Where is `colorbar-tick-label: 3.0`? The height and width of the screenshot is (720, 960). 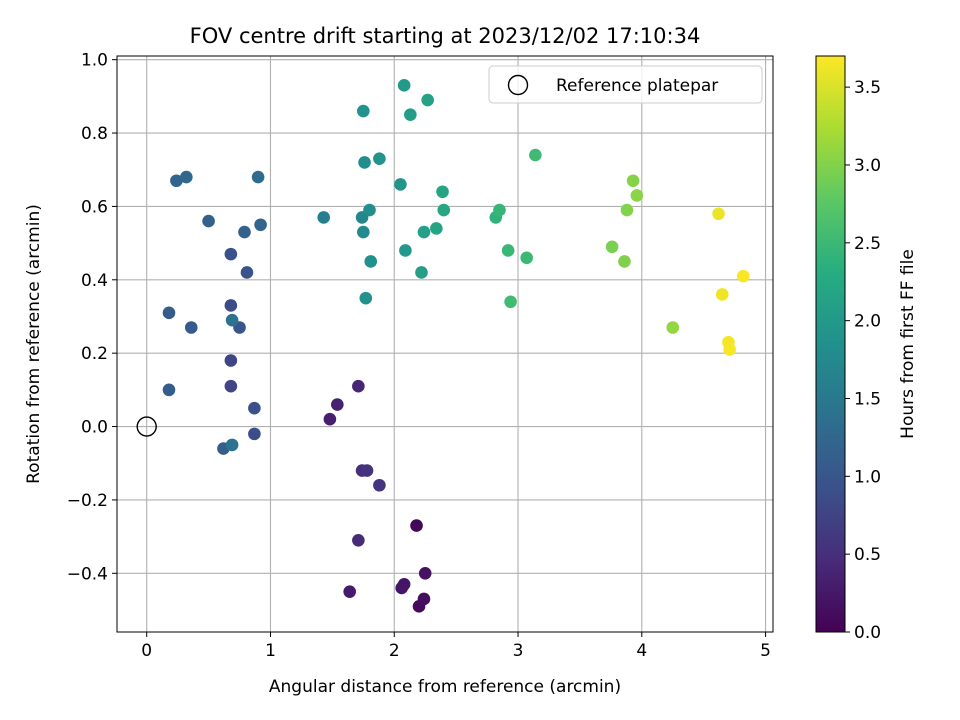
colorbar-tick-label: 3.0 is located at coordinates (867, 166).